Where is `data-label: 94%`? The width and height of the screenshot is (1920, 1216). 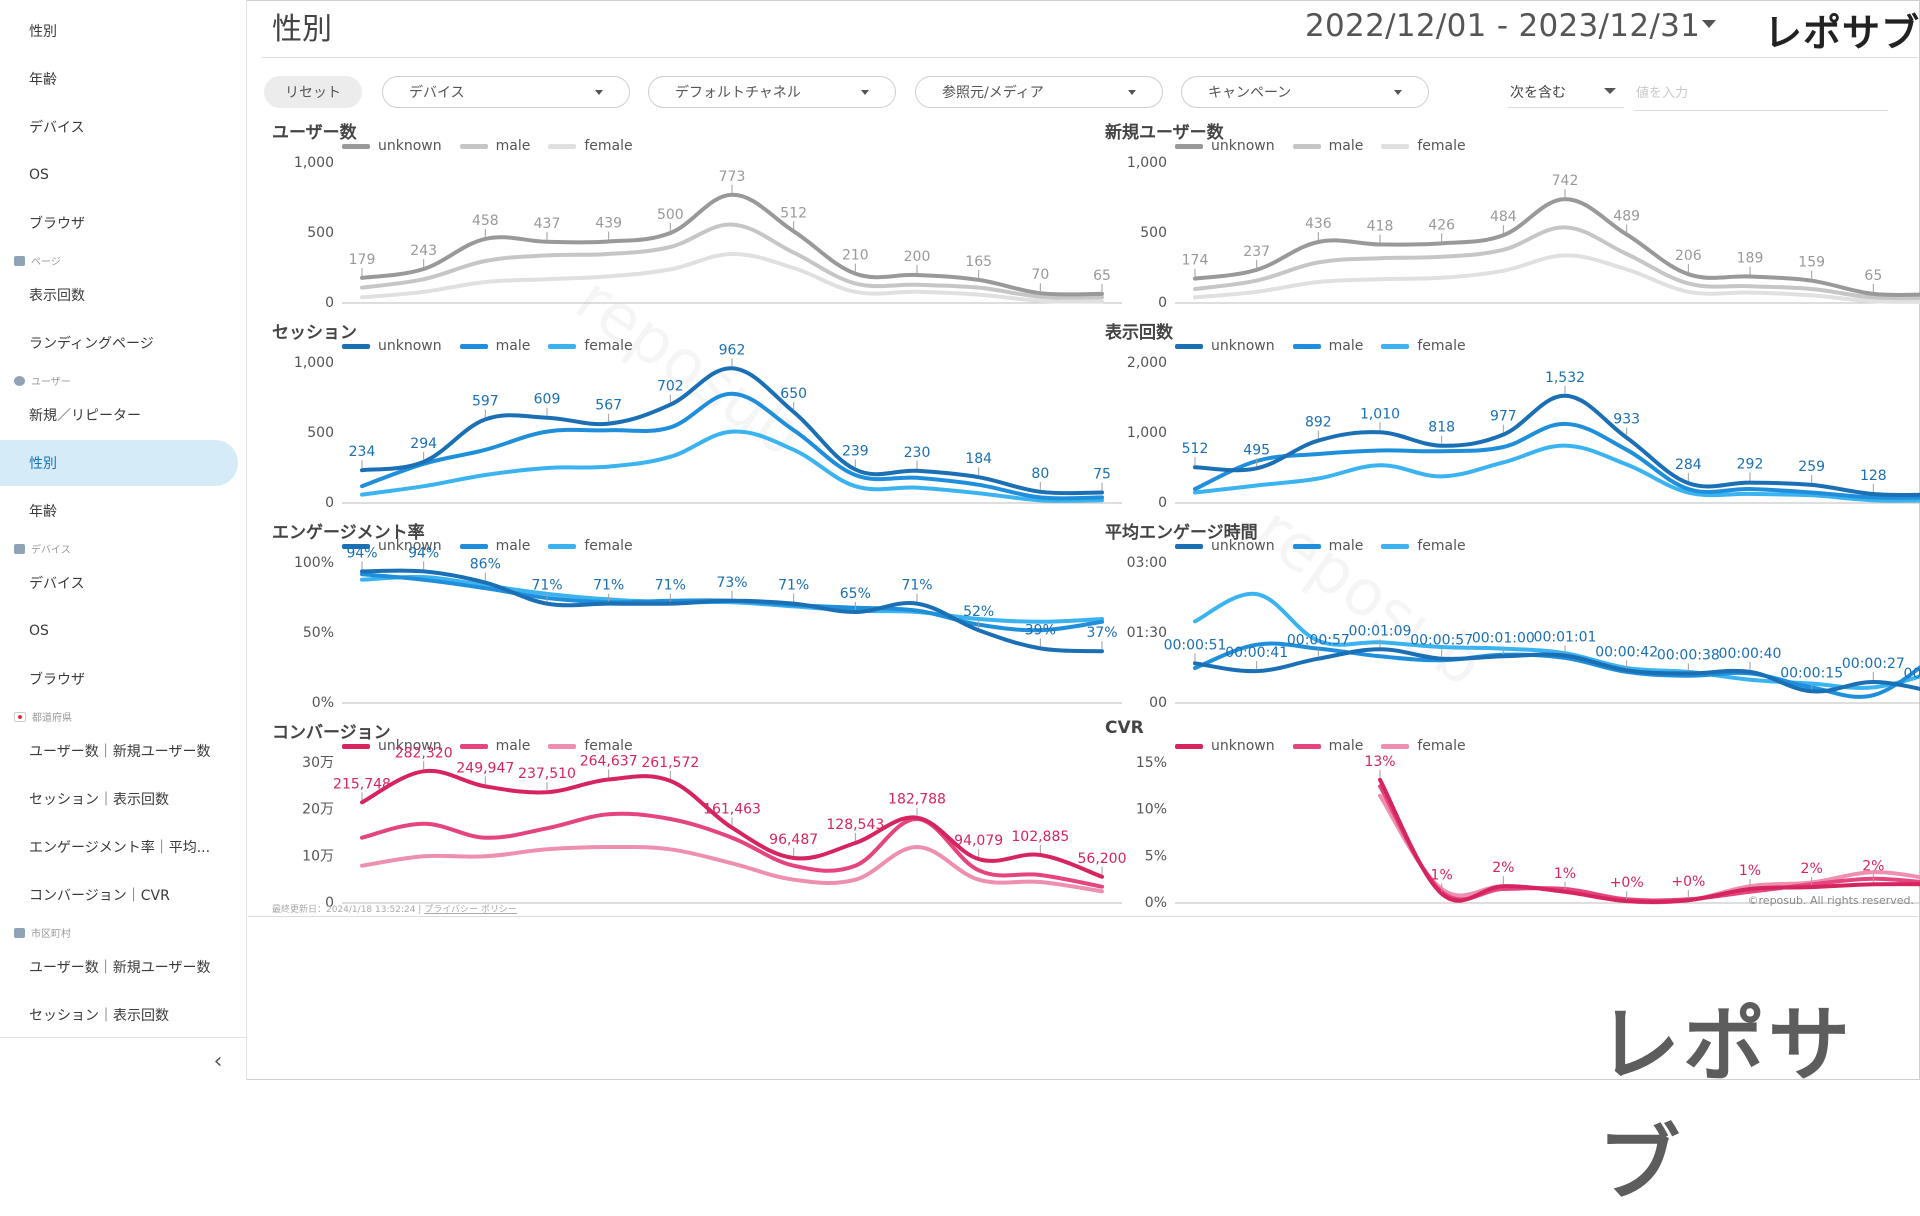
data-label: 94% is located at coordinates (423, 553).